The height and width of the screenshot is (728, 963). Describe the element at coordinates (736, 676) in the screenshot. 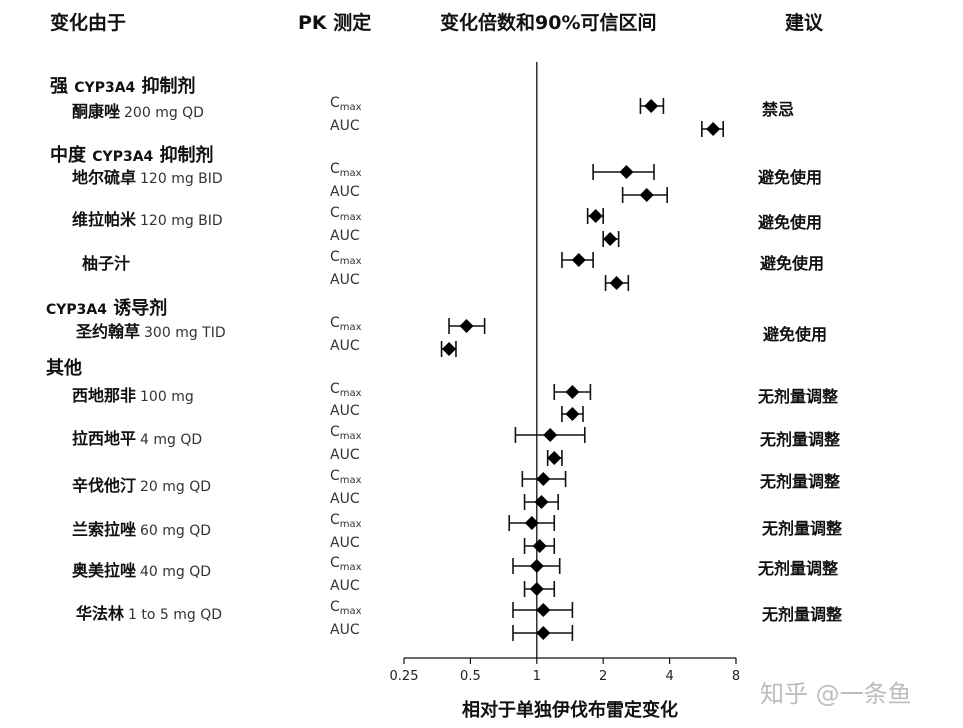

I see `x-tick-label: 8` at that location.